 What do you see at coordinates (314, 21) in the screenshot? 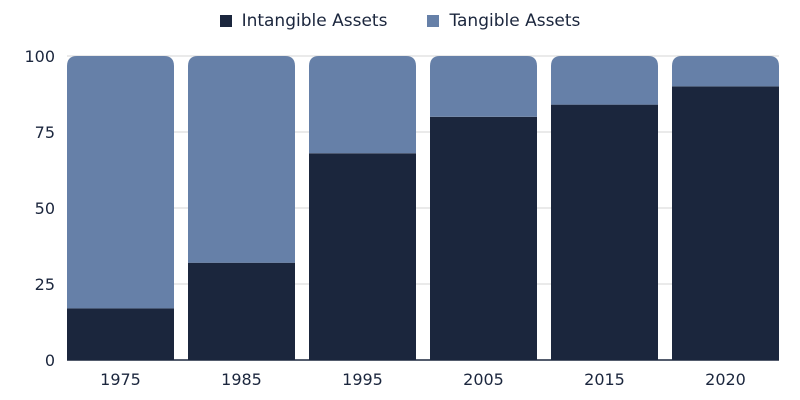
I see `legend-label-intangible: Intangible Assets` at bounding box center [314, 21].